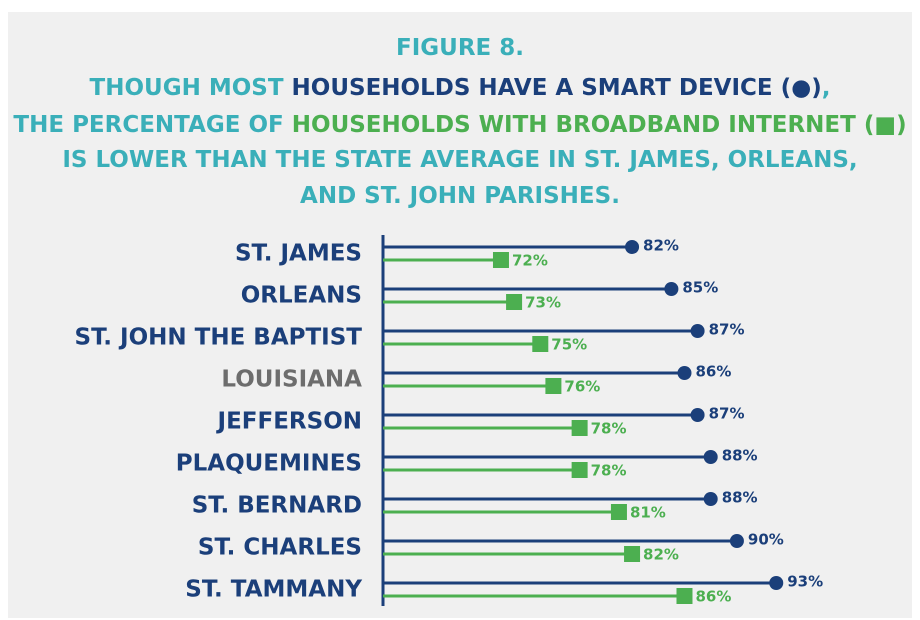 This screenshot has height=620, width=920. What do you see at coordinates (273, 590) in the screenshot?
I see `category-label: ST. TAMMANY` at bounding box center [273, 590].